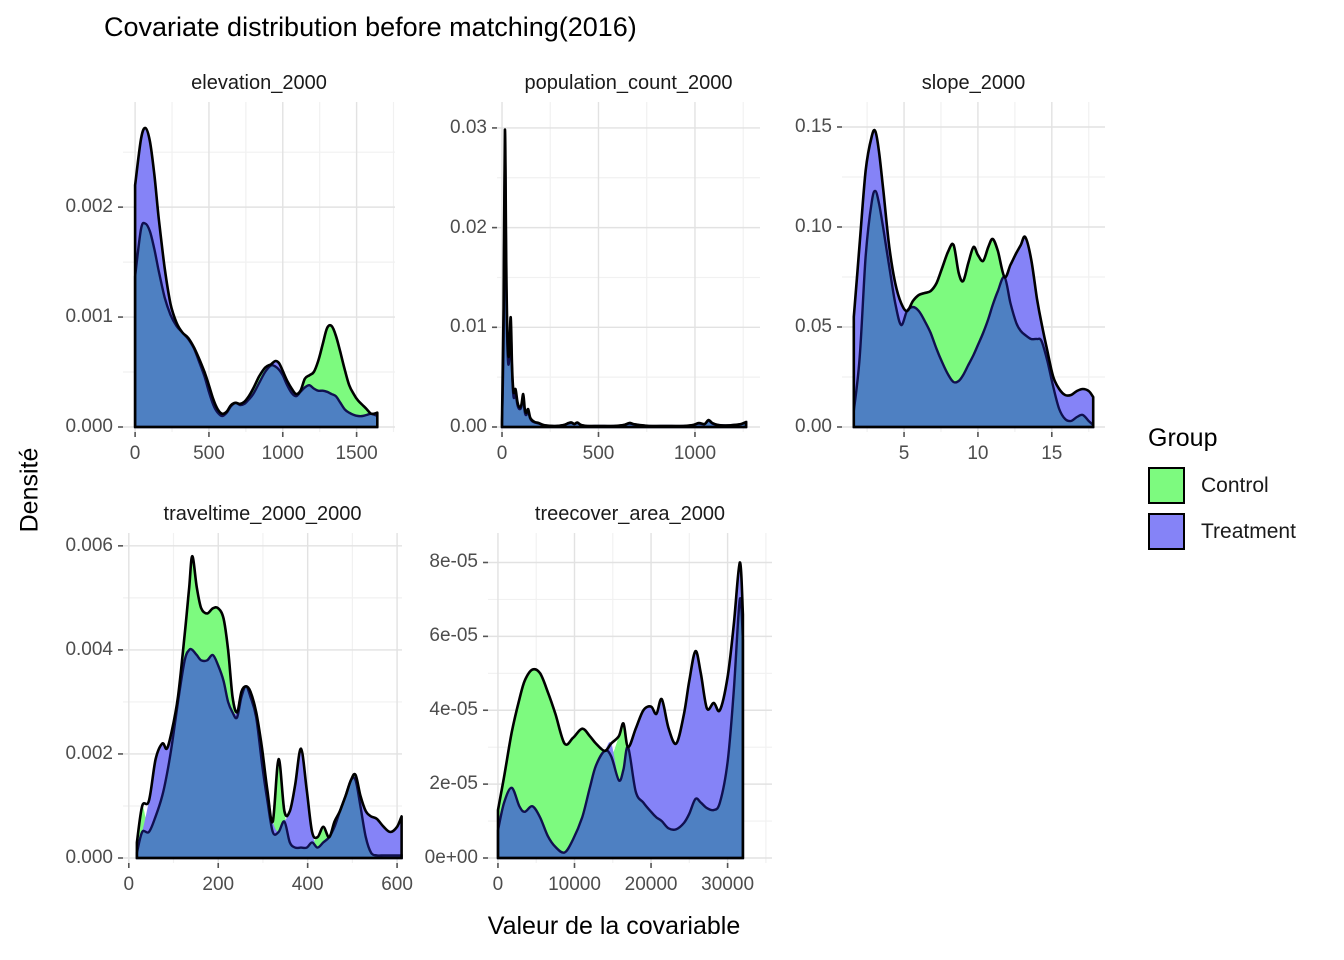  Describe the element at coordinates (356, 453) in the screenshot. I see `x-tick-label: 1500` at that location.